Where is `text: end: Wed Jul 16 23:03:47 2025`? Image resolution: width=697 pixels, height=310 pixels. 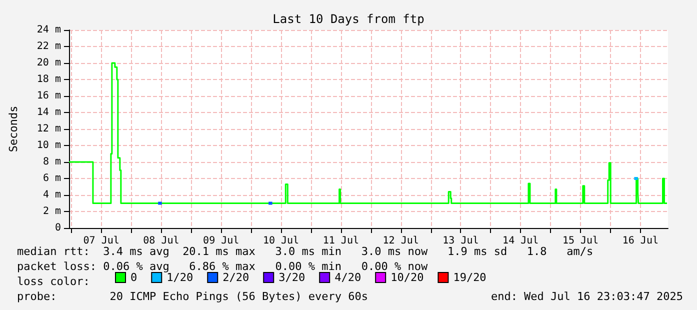 text: end: Wed Jul 16 23:03:47 2025 is located at coordinates (587, 296).